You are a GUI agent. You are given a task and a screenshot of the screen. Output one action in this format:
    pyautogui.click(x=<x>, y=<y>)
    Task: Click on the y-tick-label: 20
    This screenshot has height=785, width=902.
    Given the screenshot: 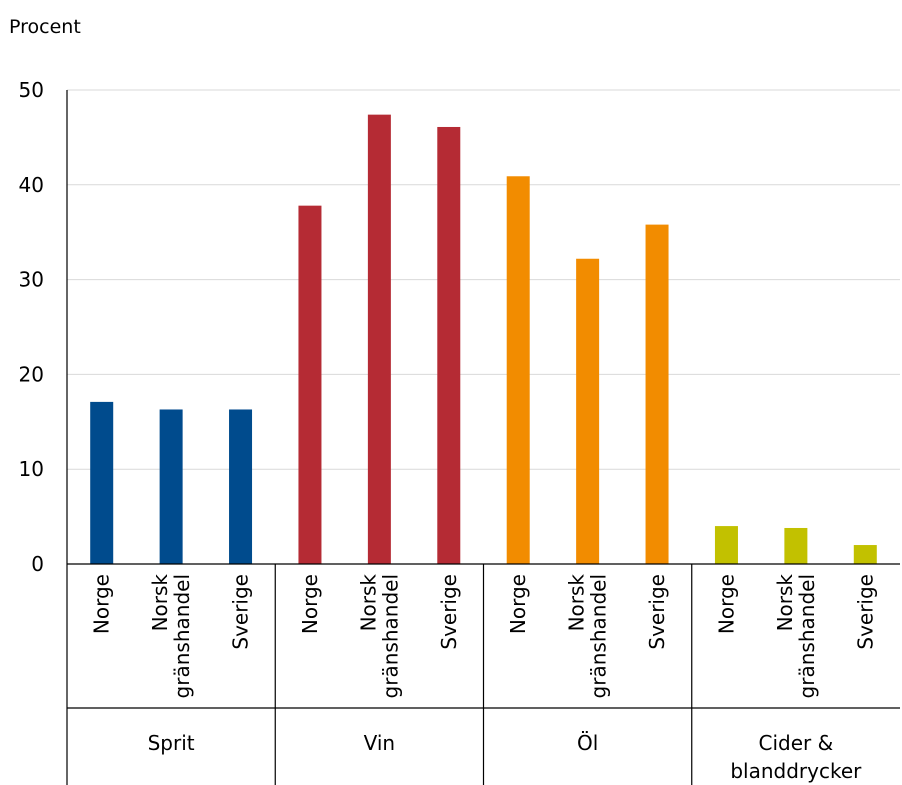 What is the action you would take?
    pyautogui.click(x=31, y=374)
    